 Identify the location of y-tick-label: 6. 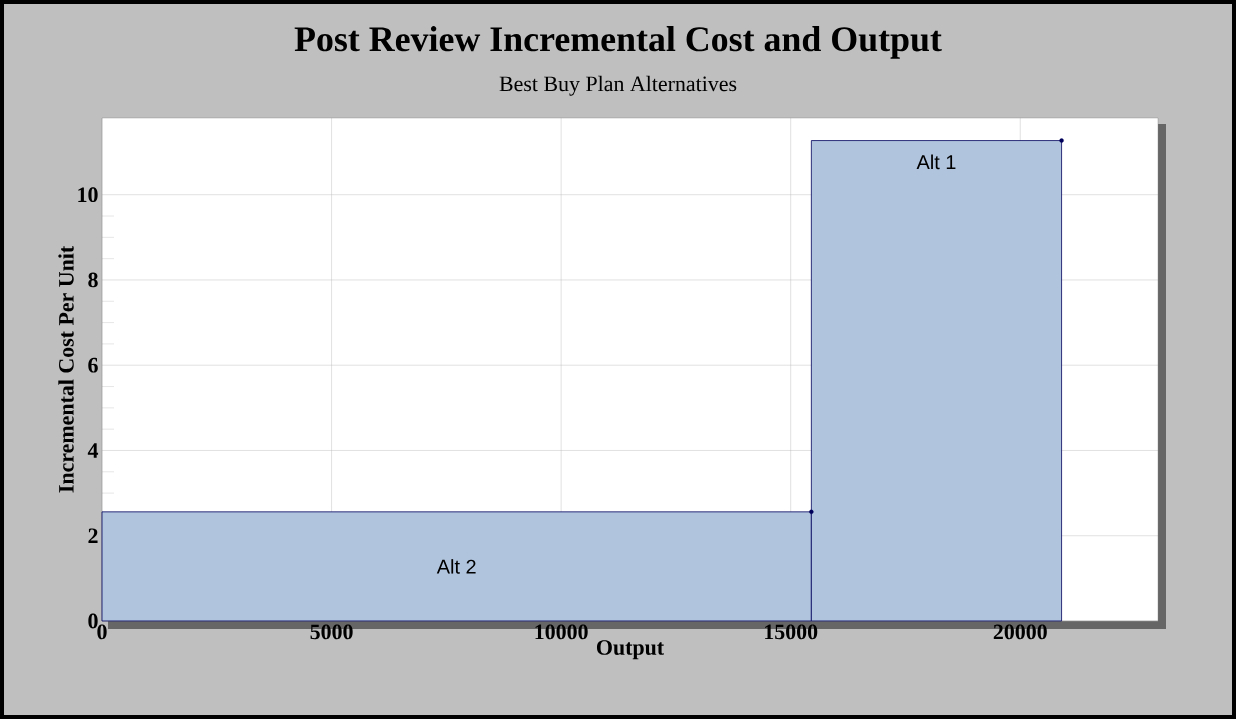
(93, 365).